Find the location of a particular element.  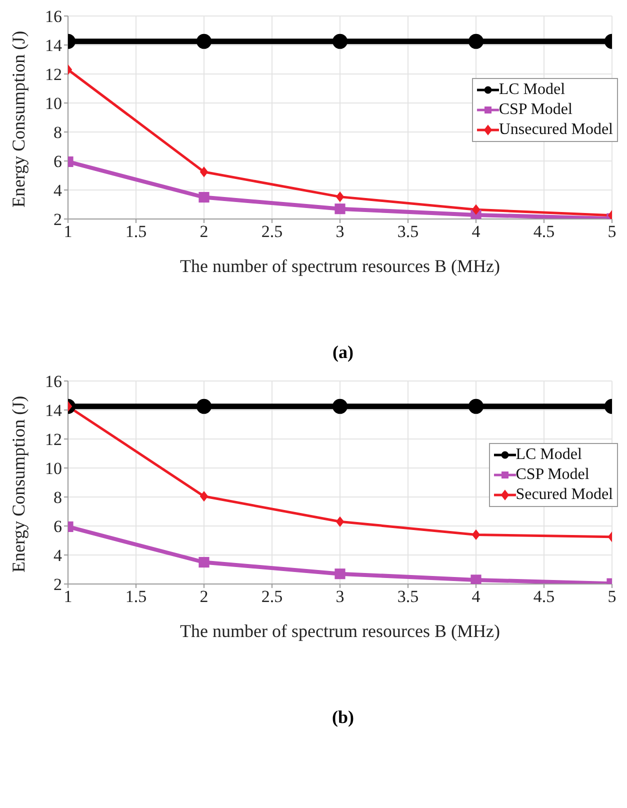

text: (b) is located at coordinates (343, 717).